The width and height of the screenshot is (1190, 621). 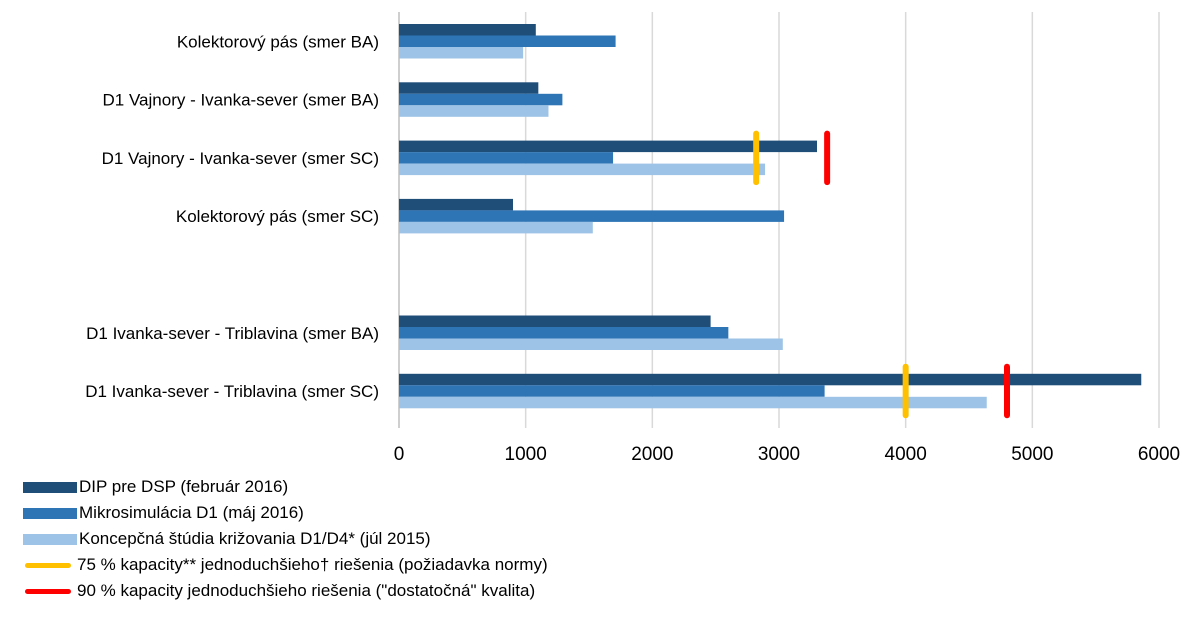 I want to click on x-tick-label: 2000, so click(x=652, y=454).